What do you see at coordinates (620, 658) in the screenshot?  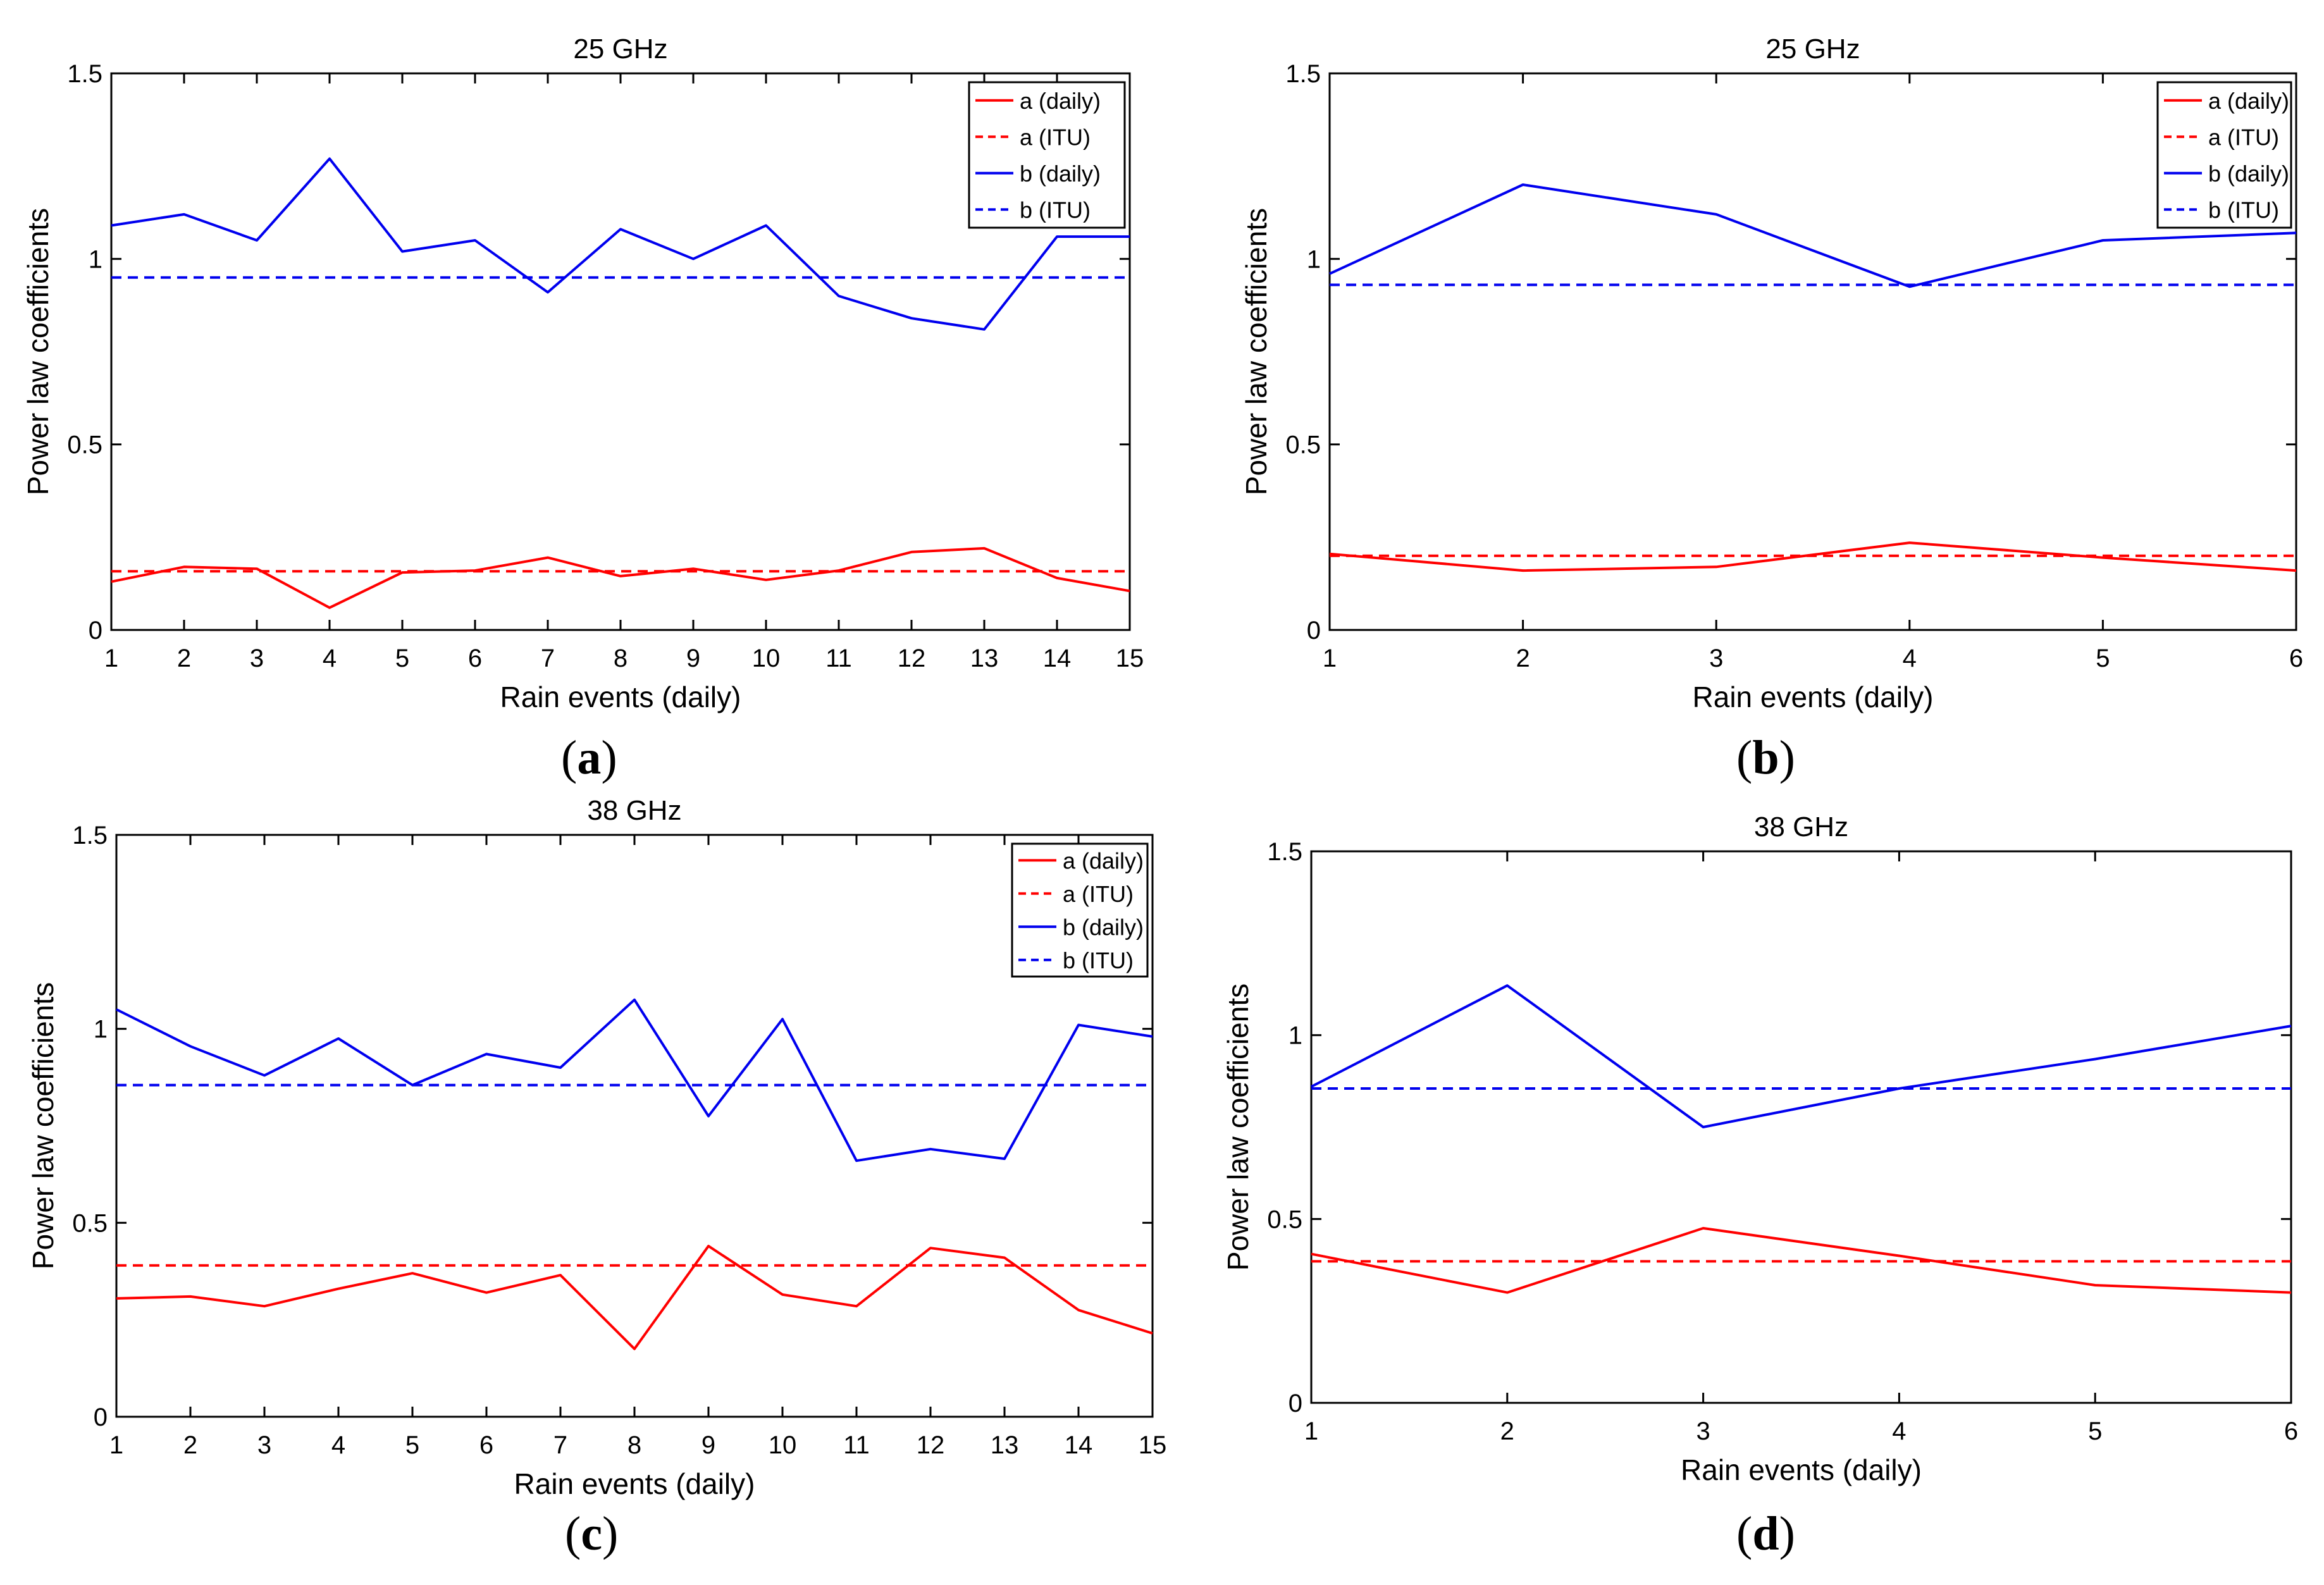 I see `x-tick-label: 8` at bounding box center [620, 658].